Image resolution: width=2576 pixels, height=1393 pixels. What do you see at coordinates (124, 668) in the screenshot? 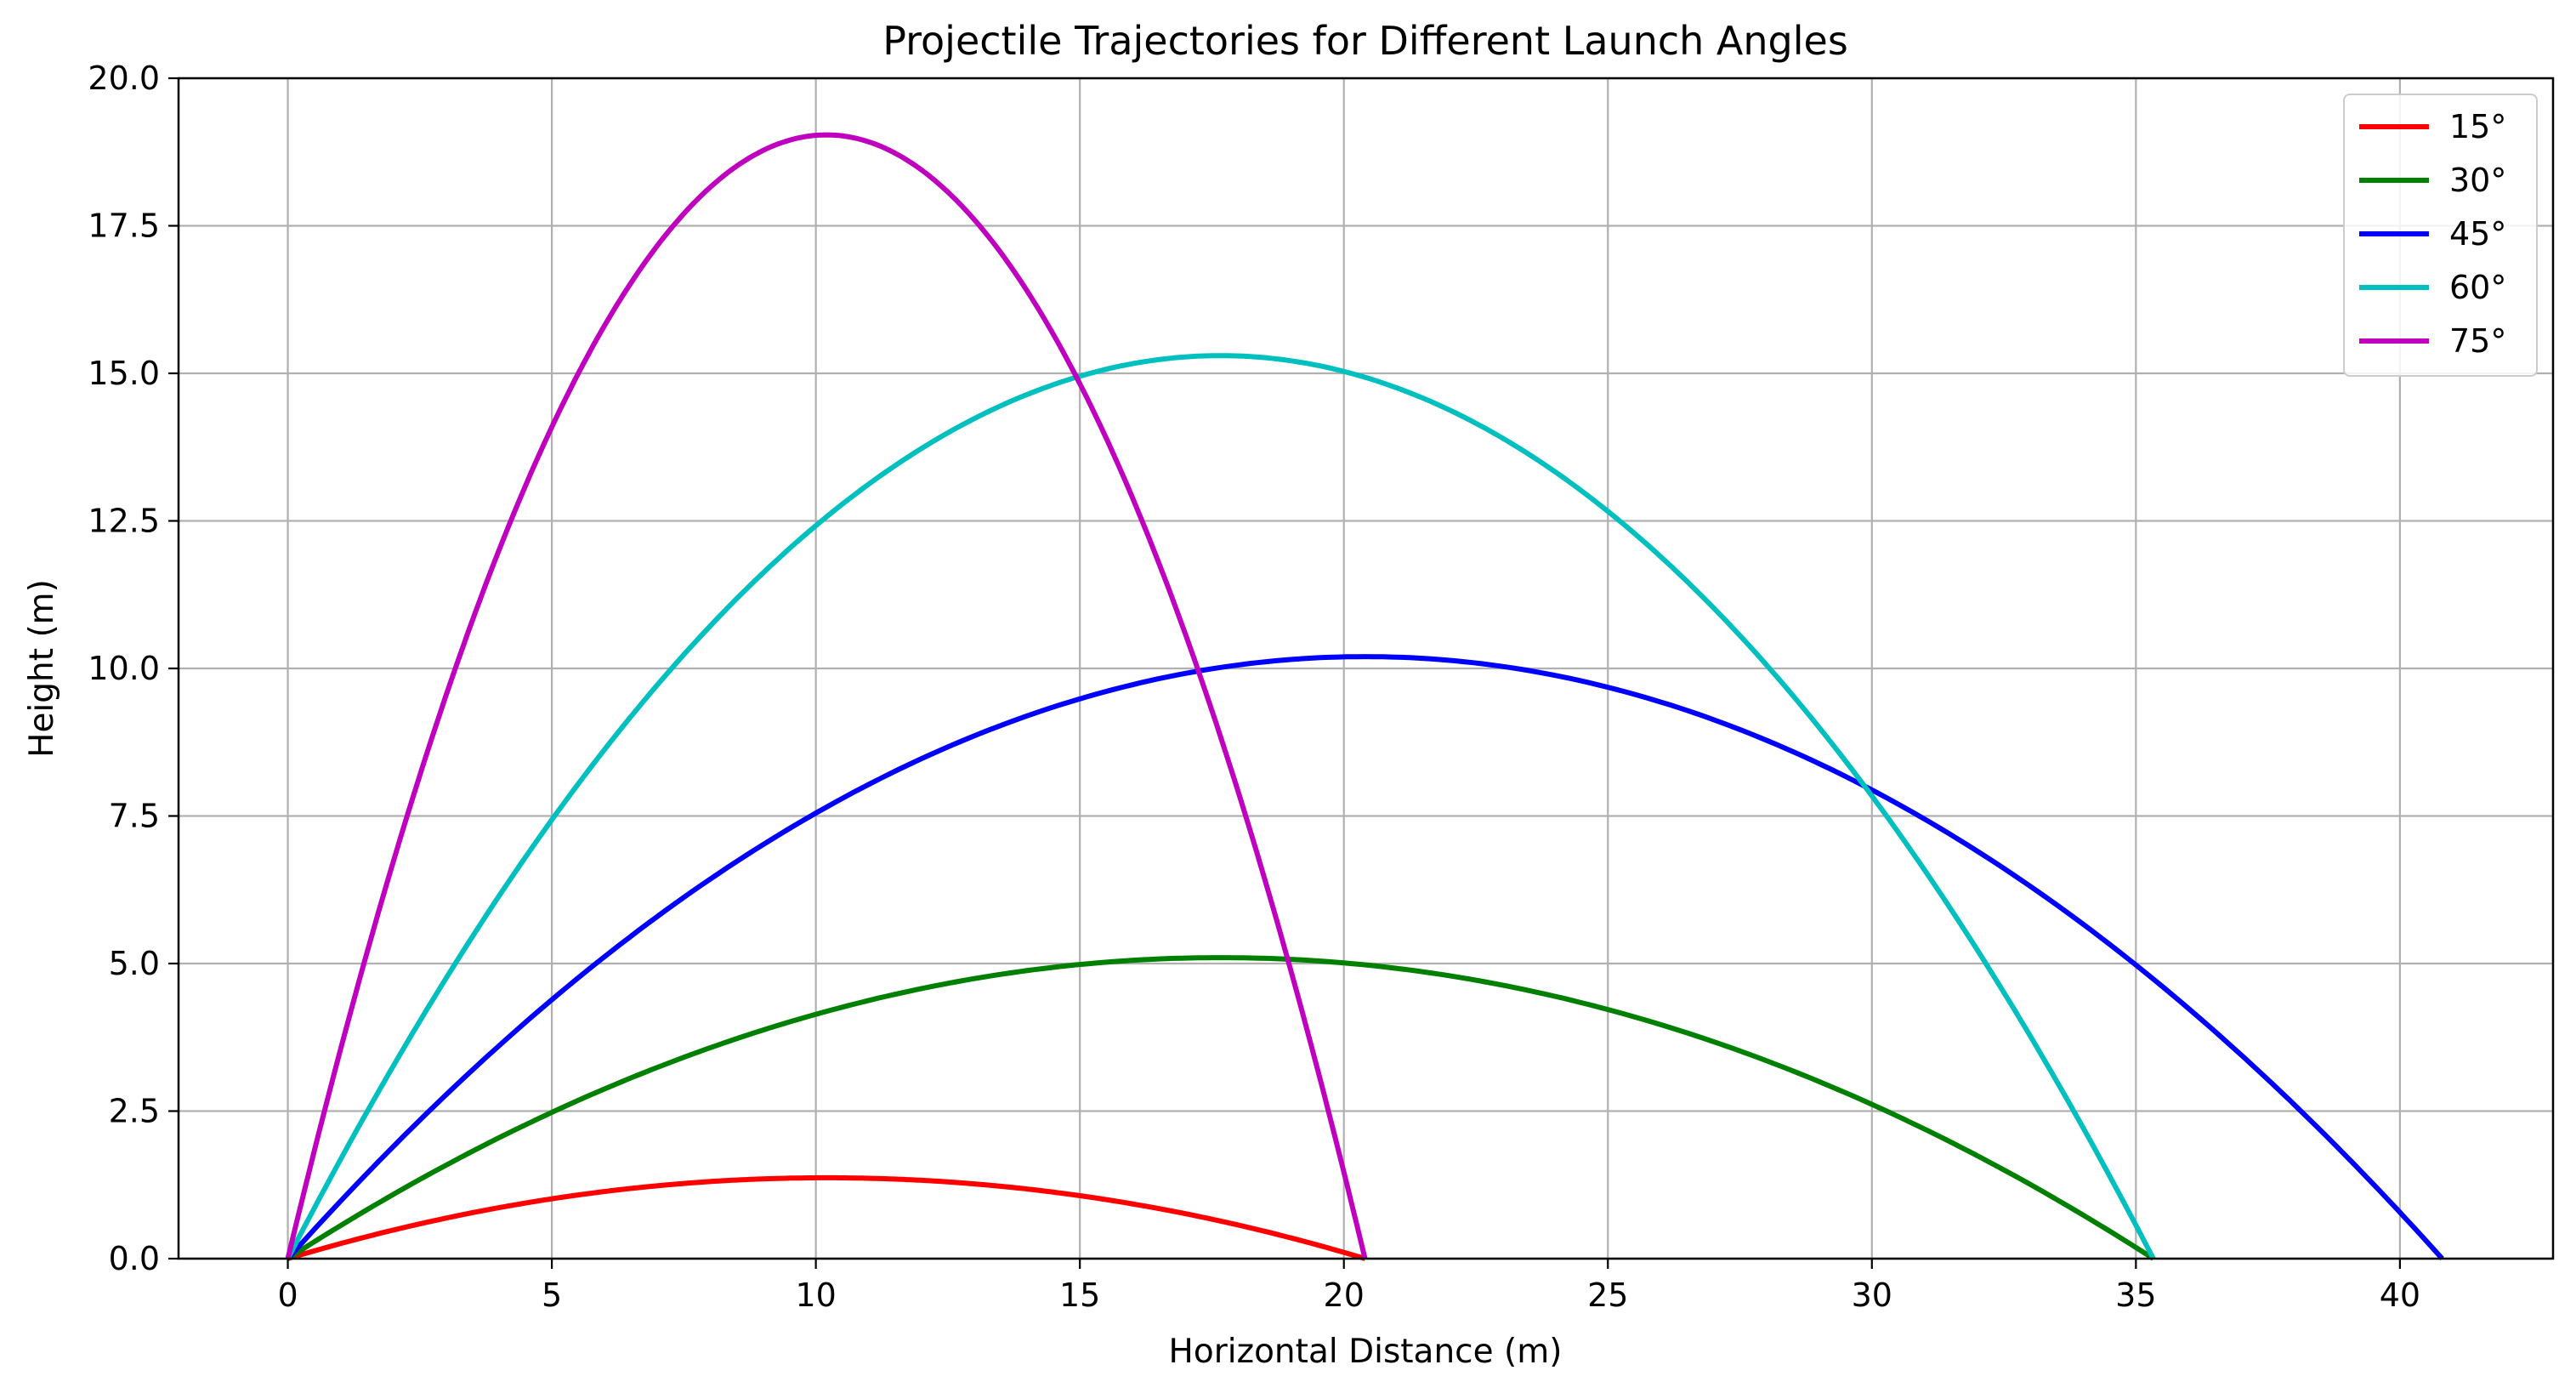
I see `y-tick-label: 10.0` at bounding box center [124, 668].